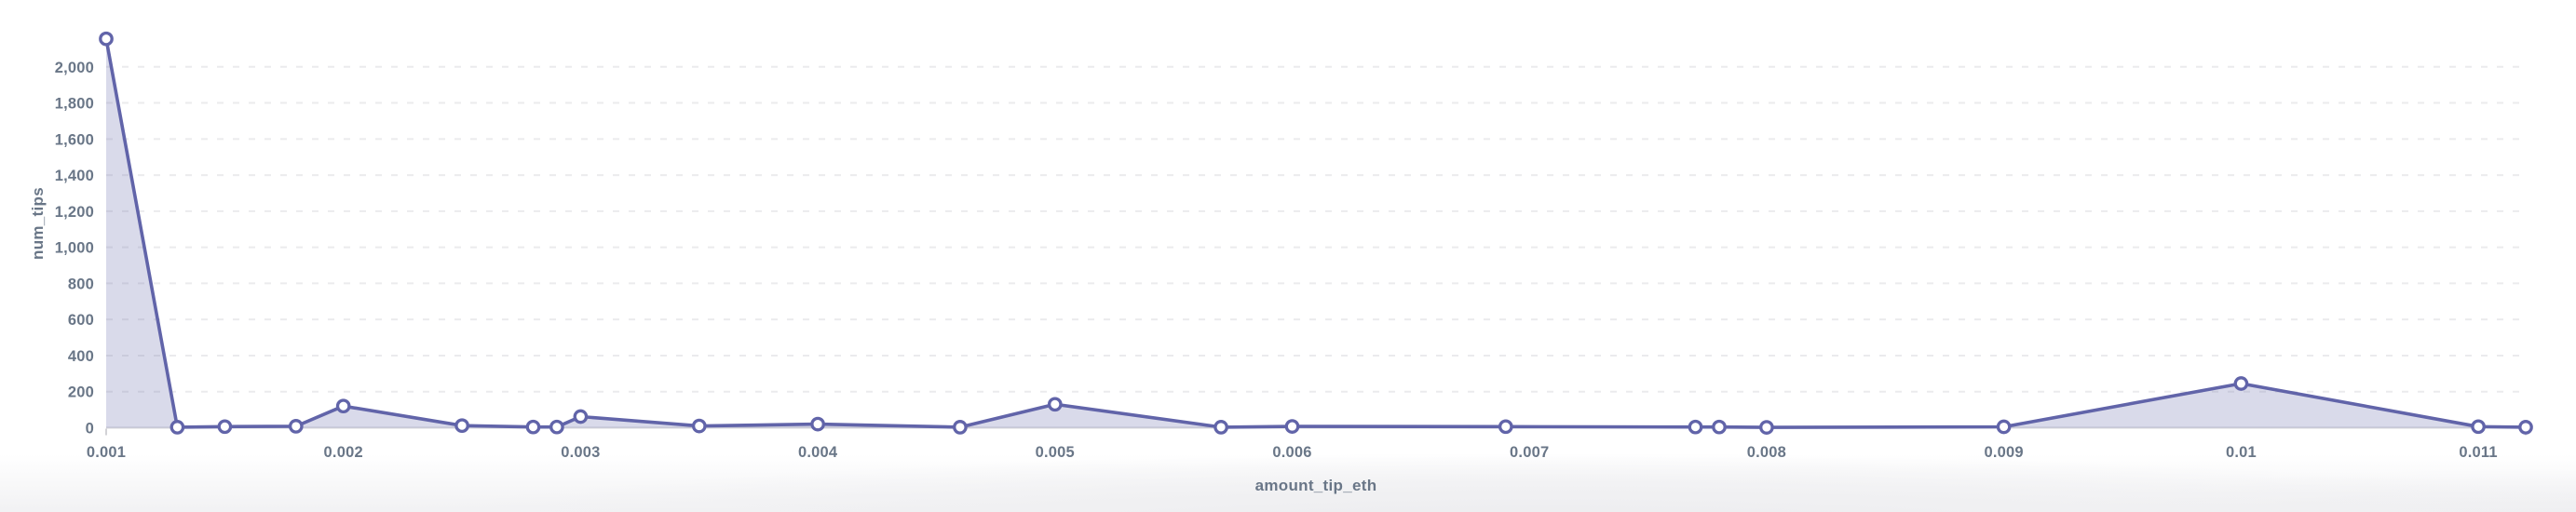  What do you see at coordinates (1055, 452) in the screenshot?
I see `x-tick-label: 0.005` at bounding box center [1055, 452].